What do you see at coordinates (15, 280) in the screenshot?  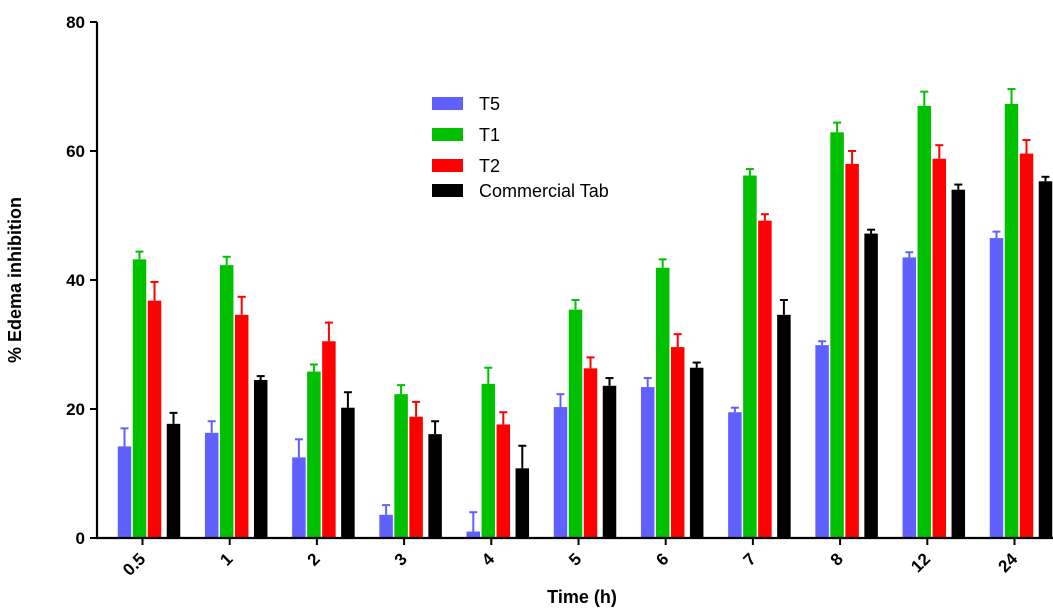 I see `y-axis-title: % Edema inhibition` at bounding box center [15, 280].